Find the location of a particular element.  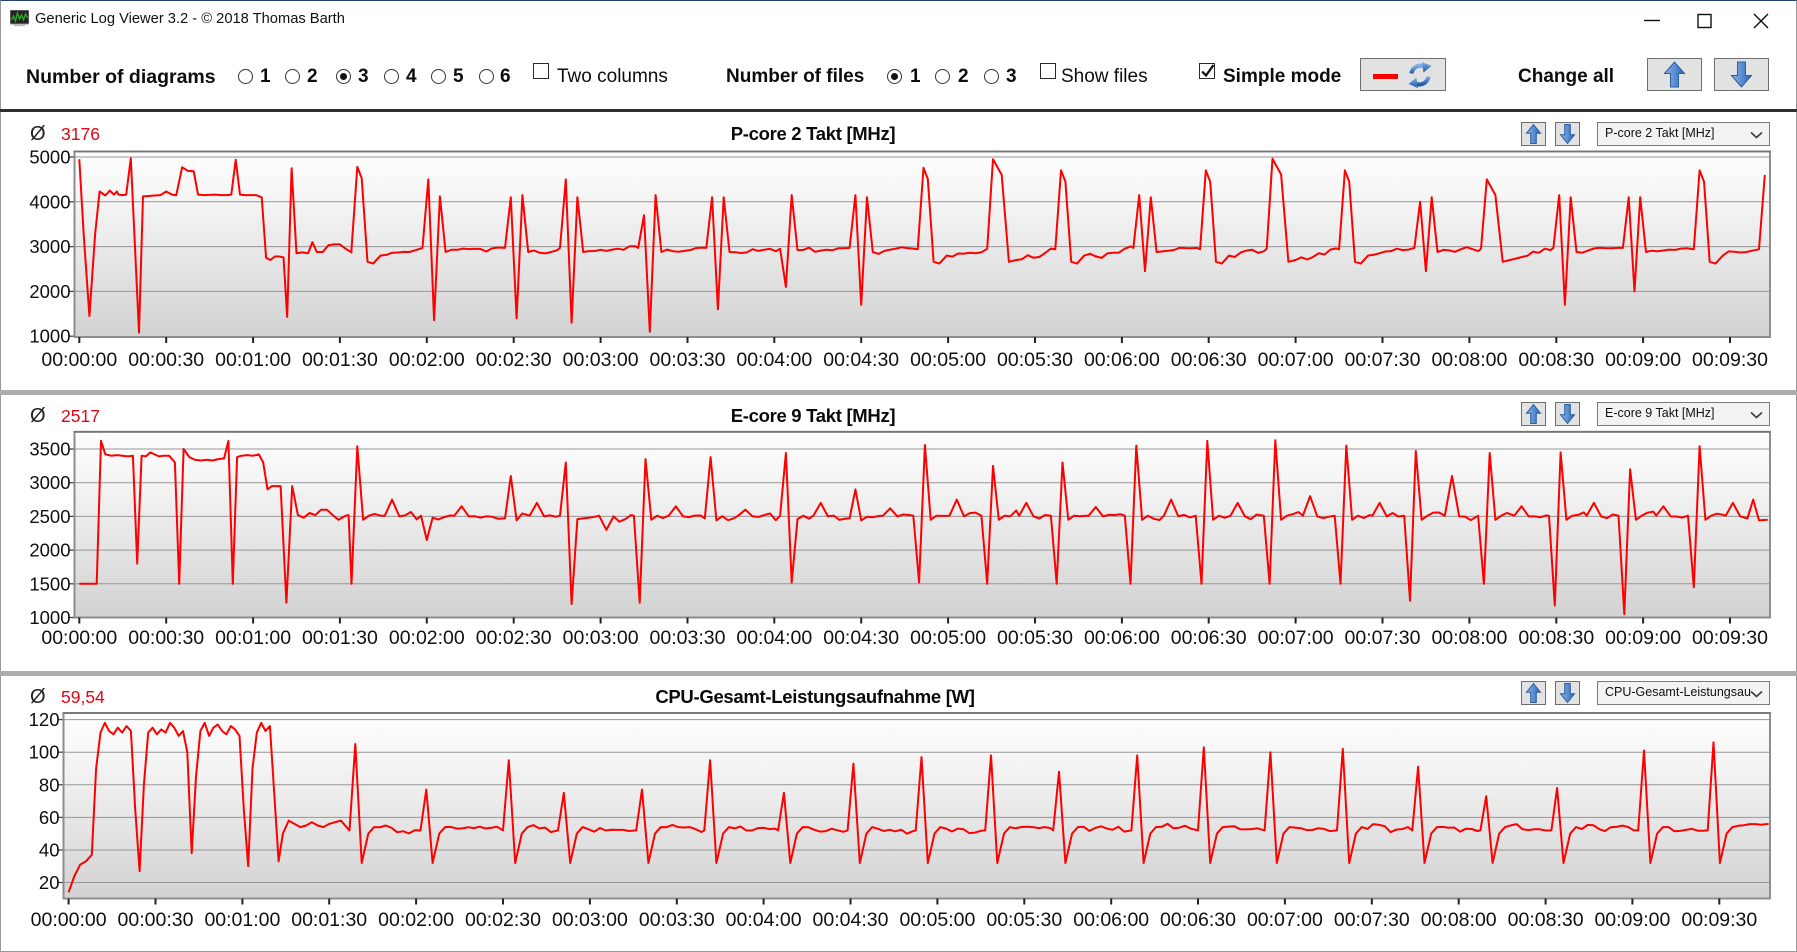

svg-text: 1500 is located at coordinates (49, 583).